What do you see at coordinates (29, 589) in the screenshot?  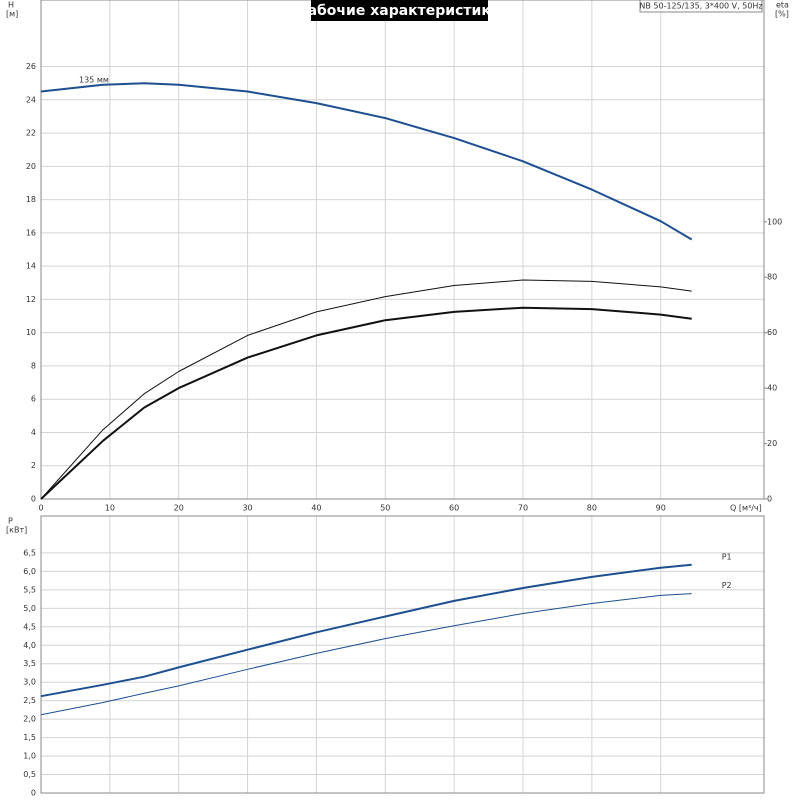 I see `y-tick-label: 5,5` at bounding box center [29, 589].